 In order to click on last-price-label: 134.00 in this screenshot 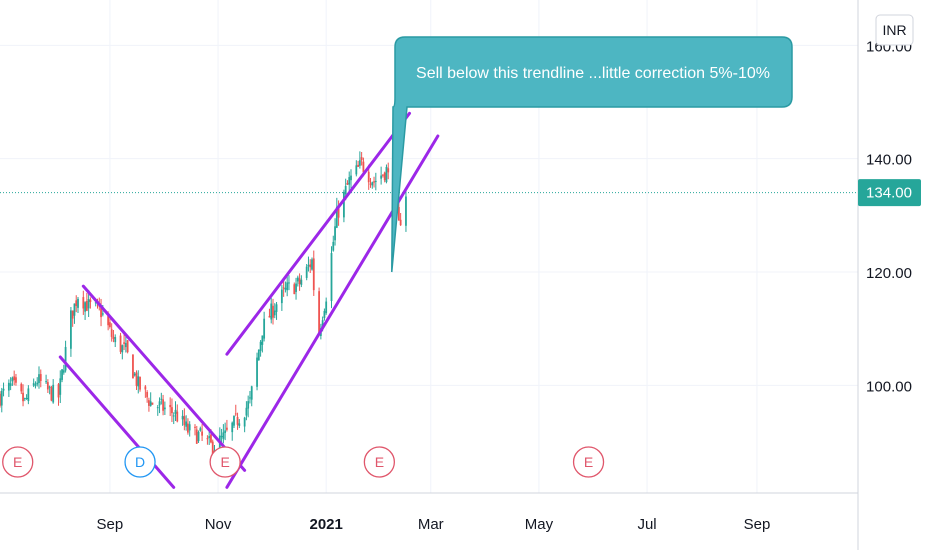, I will do `click(889, 193)`.